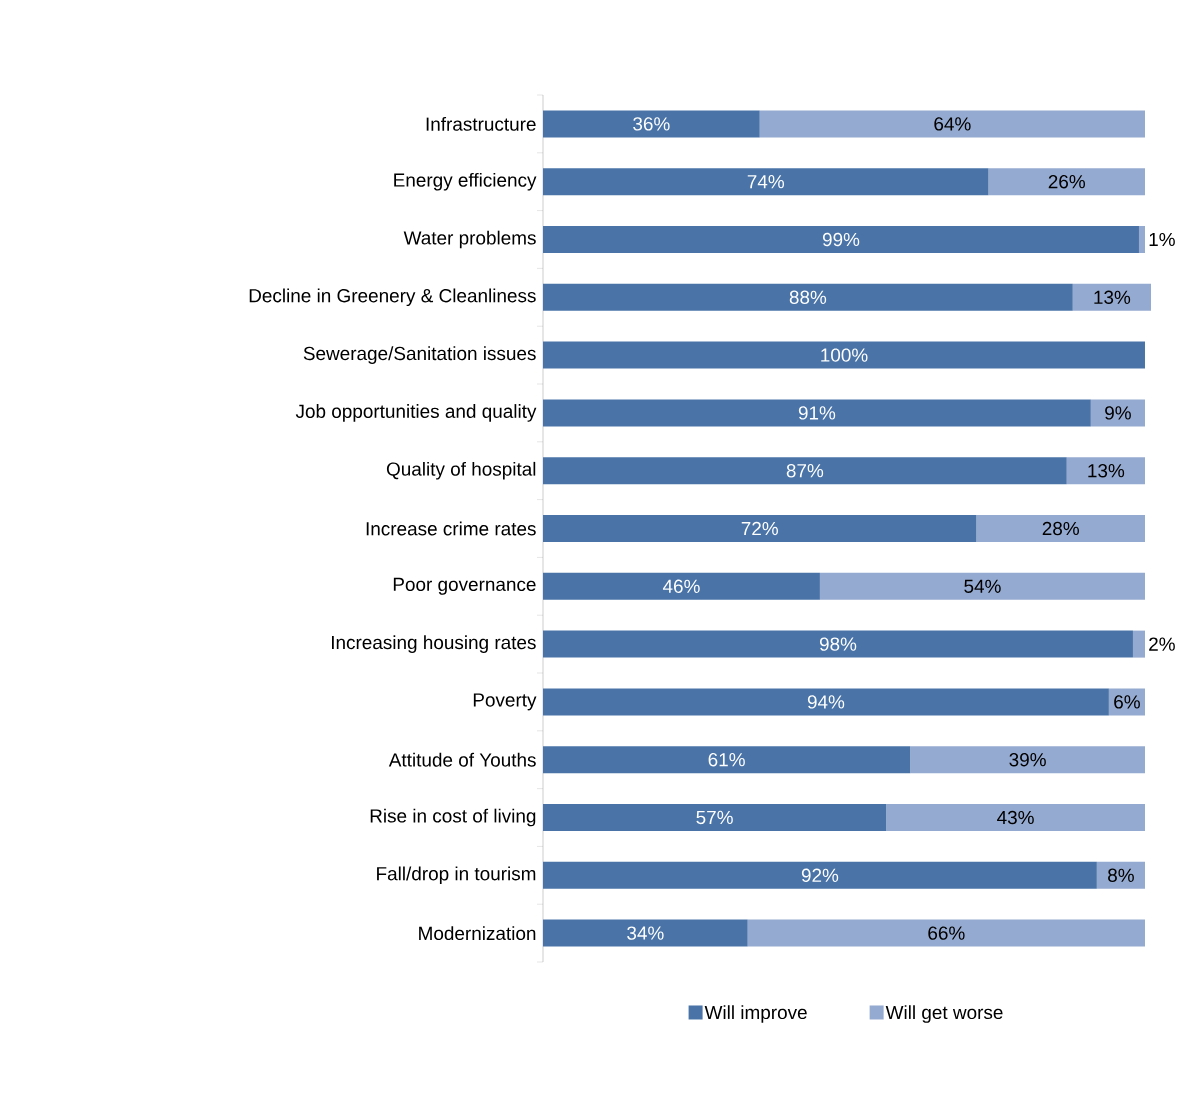  I want to click on data-label: 92%, so click(820, 875).